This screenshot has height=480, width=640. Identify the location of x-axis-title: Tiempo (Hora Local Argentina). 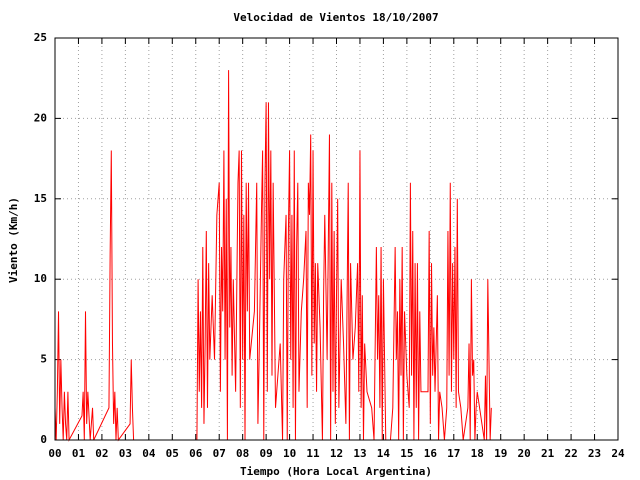
(336, 471).